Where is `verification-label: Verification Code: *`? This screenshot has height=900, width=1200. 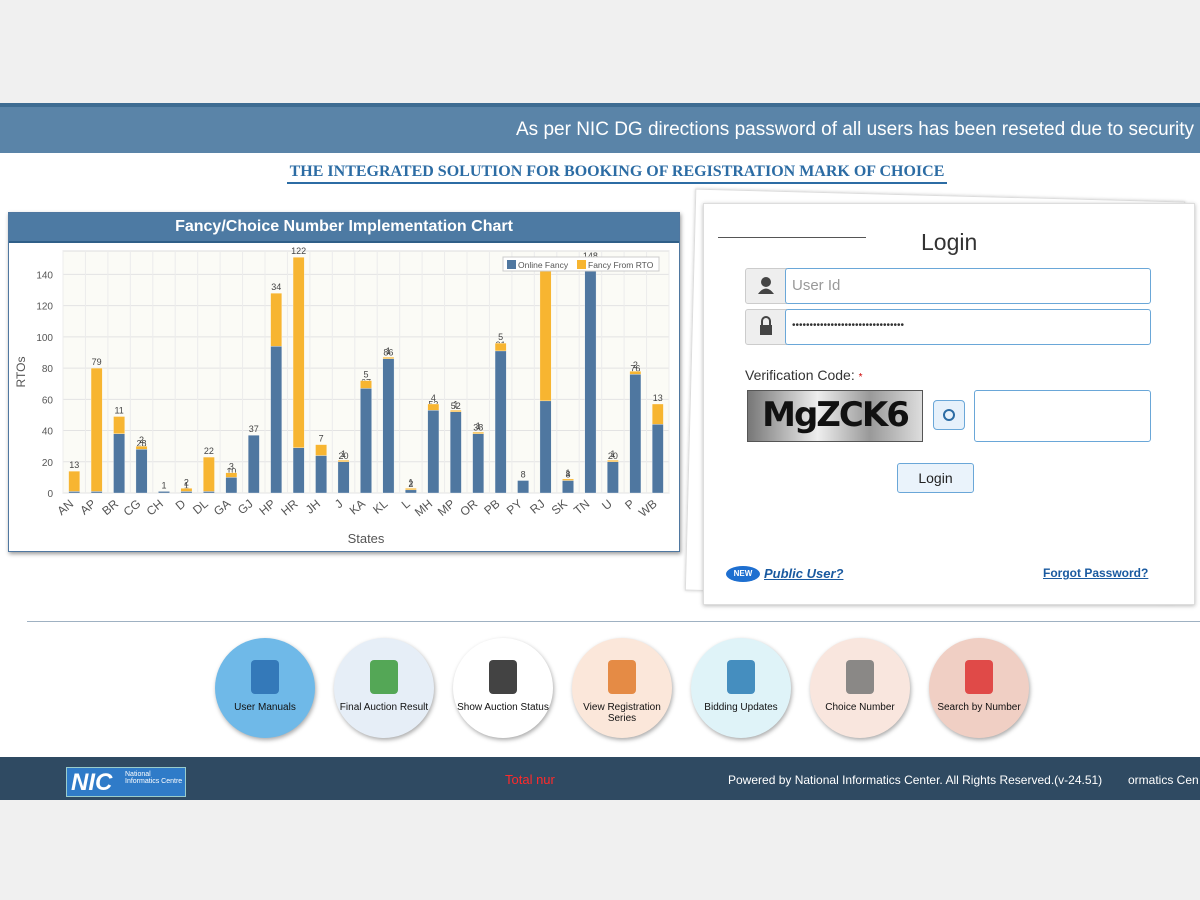 verification-label: Verification Code: * is located at coordinates (804, 375).